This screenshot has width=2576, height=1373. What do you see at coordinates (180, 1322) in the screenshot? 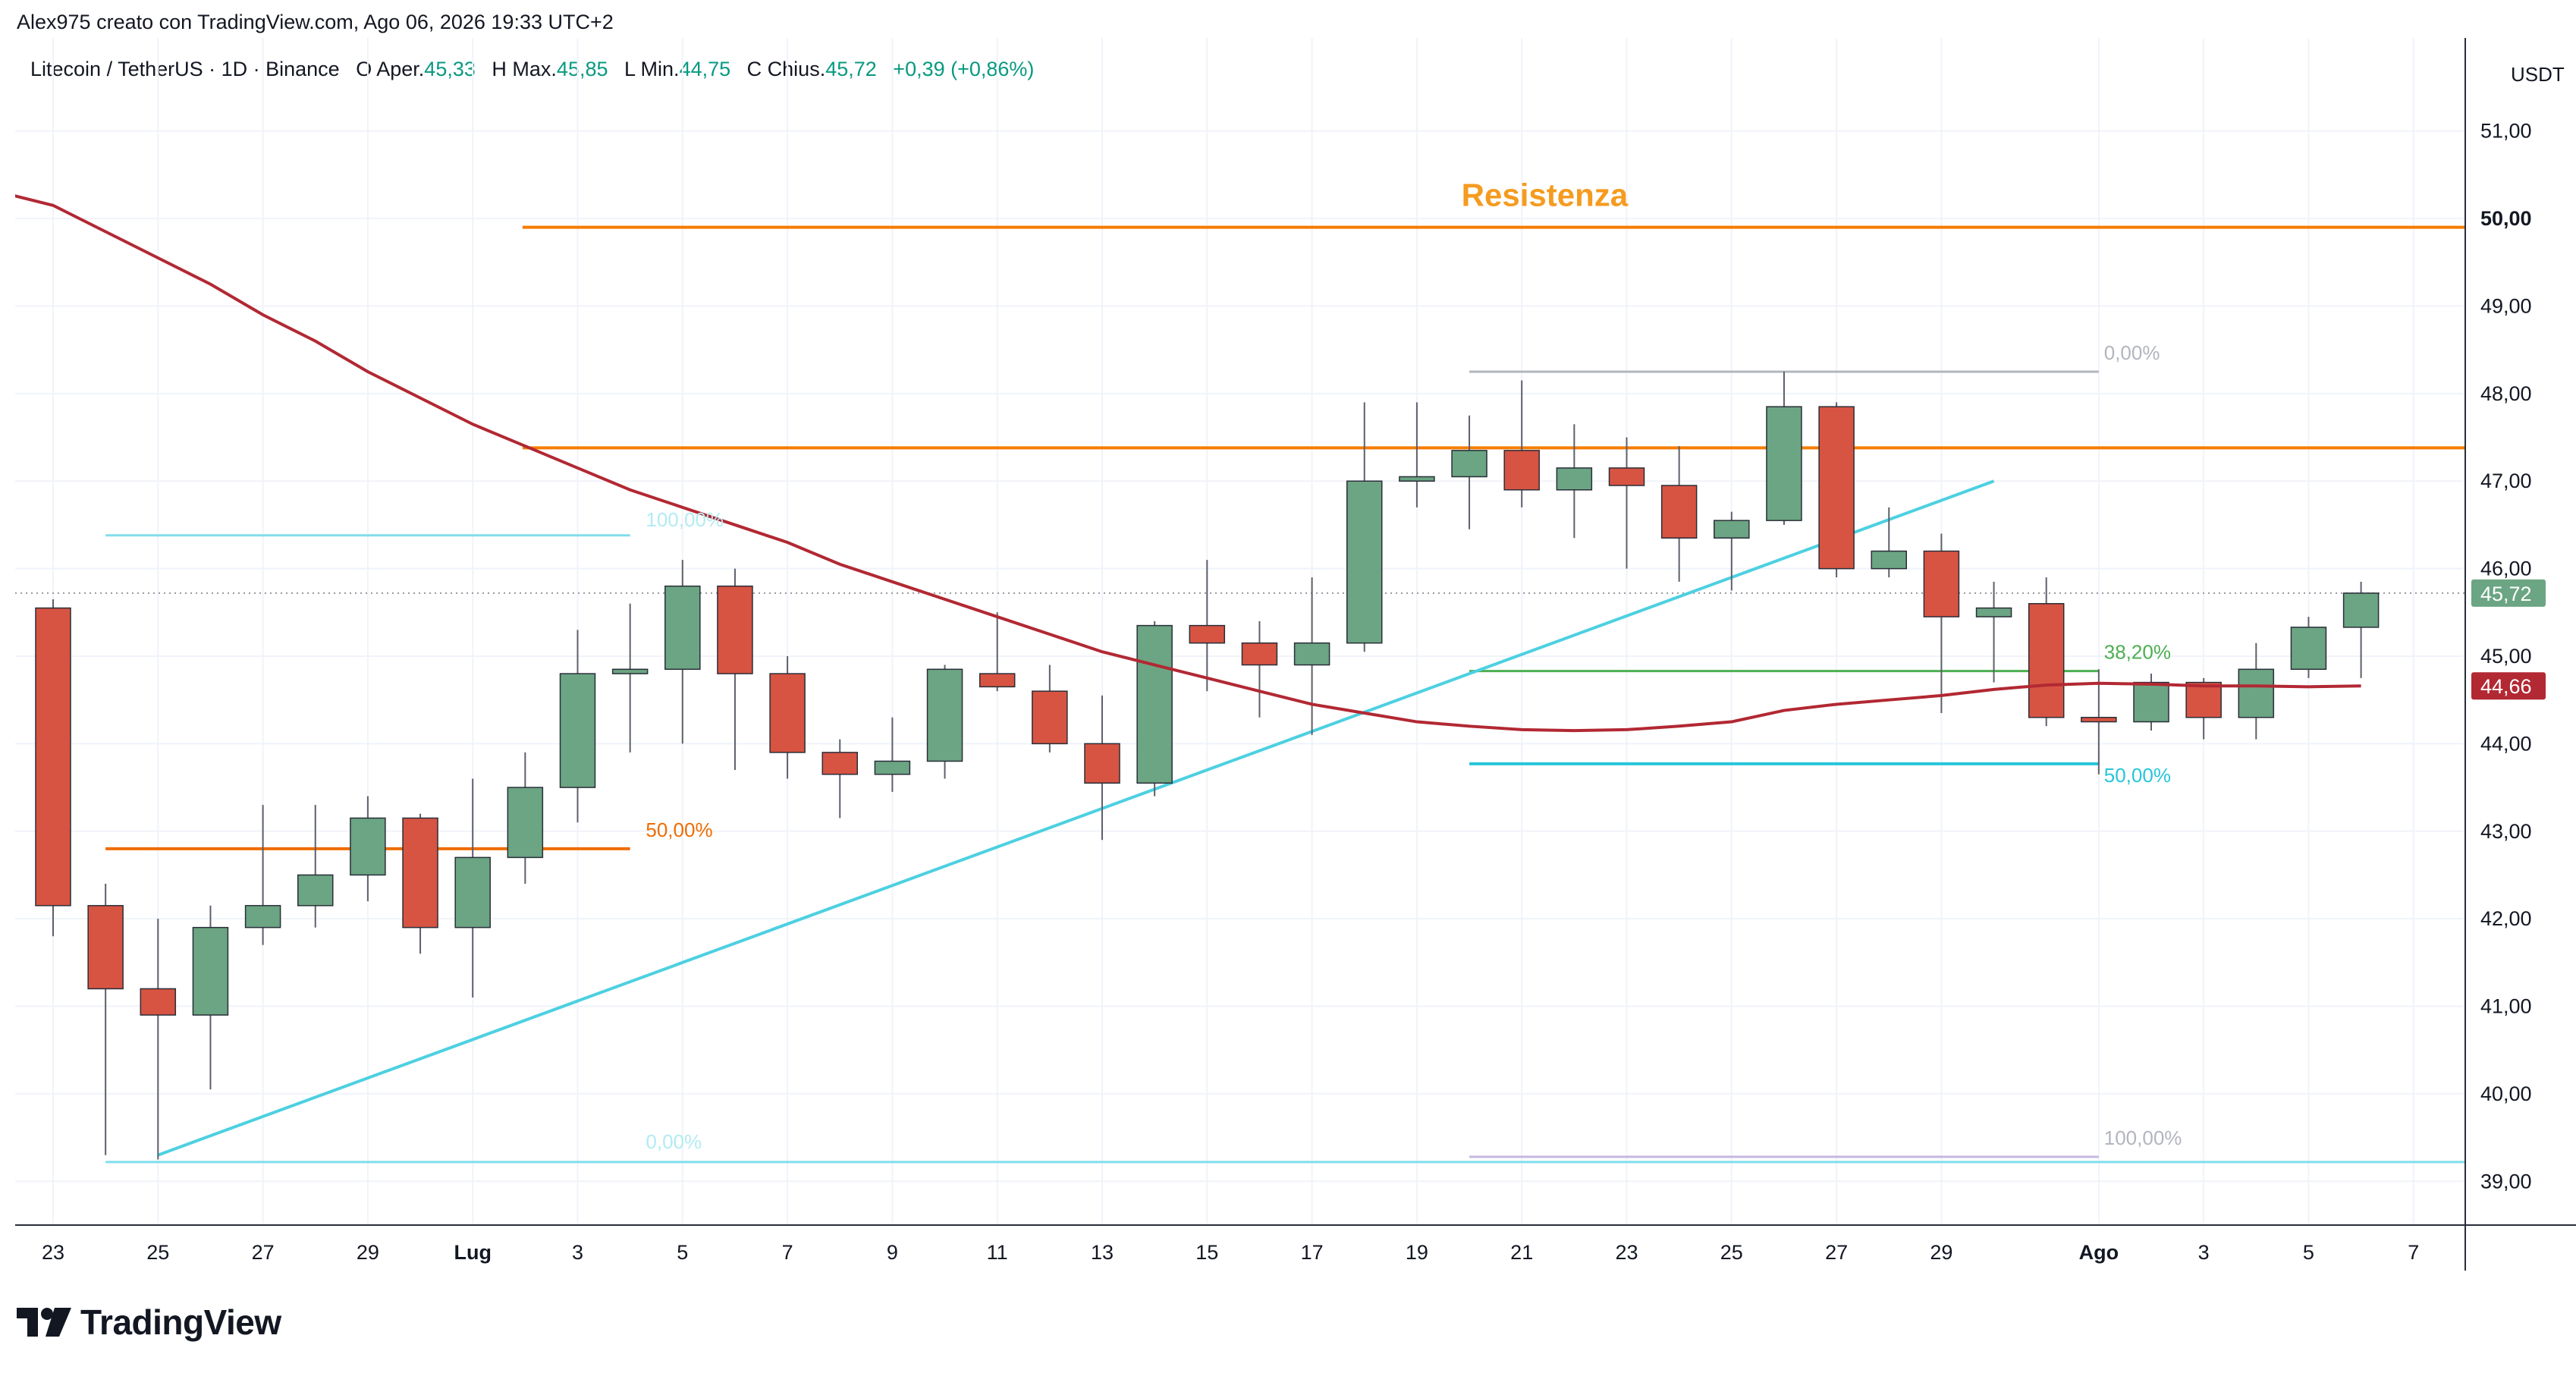
I see `tradingview-logo-text: TradingView` at bounding box center [180, 1322].